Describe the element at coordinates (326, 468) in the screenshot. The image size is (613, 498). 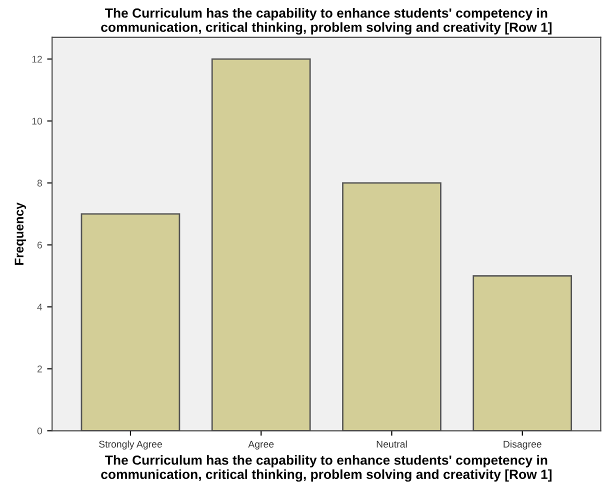
I see `x-axis-title: The Curriculum has the capability to enhance students' competency in communication, critical thinking, problem solving and creativity [Row 1]` at that location.